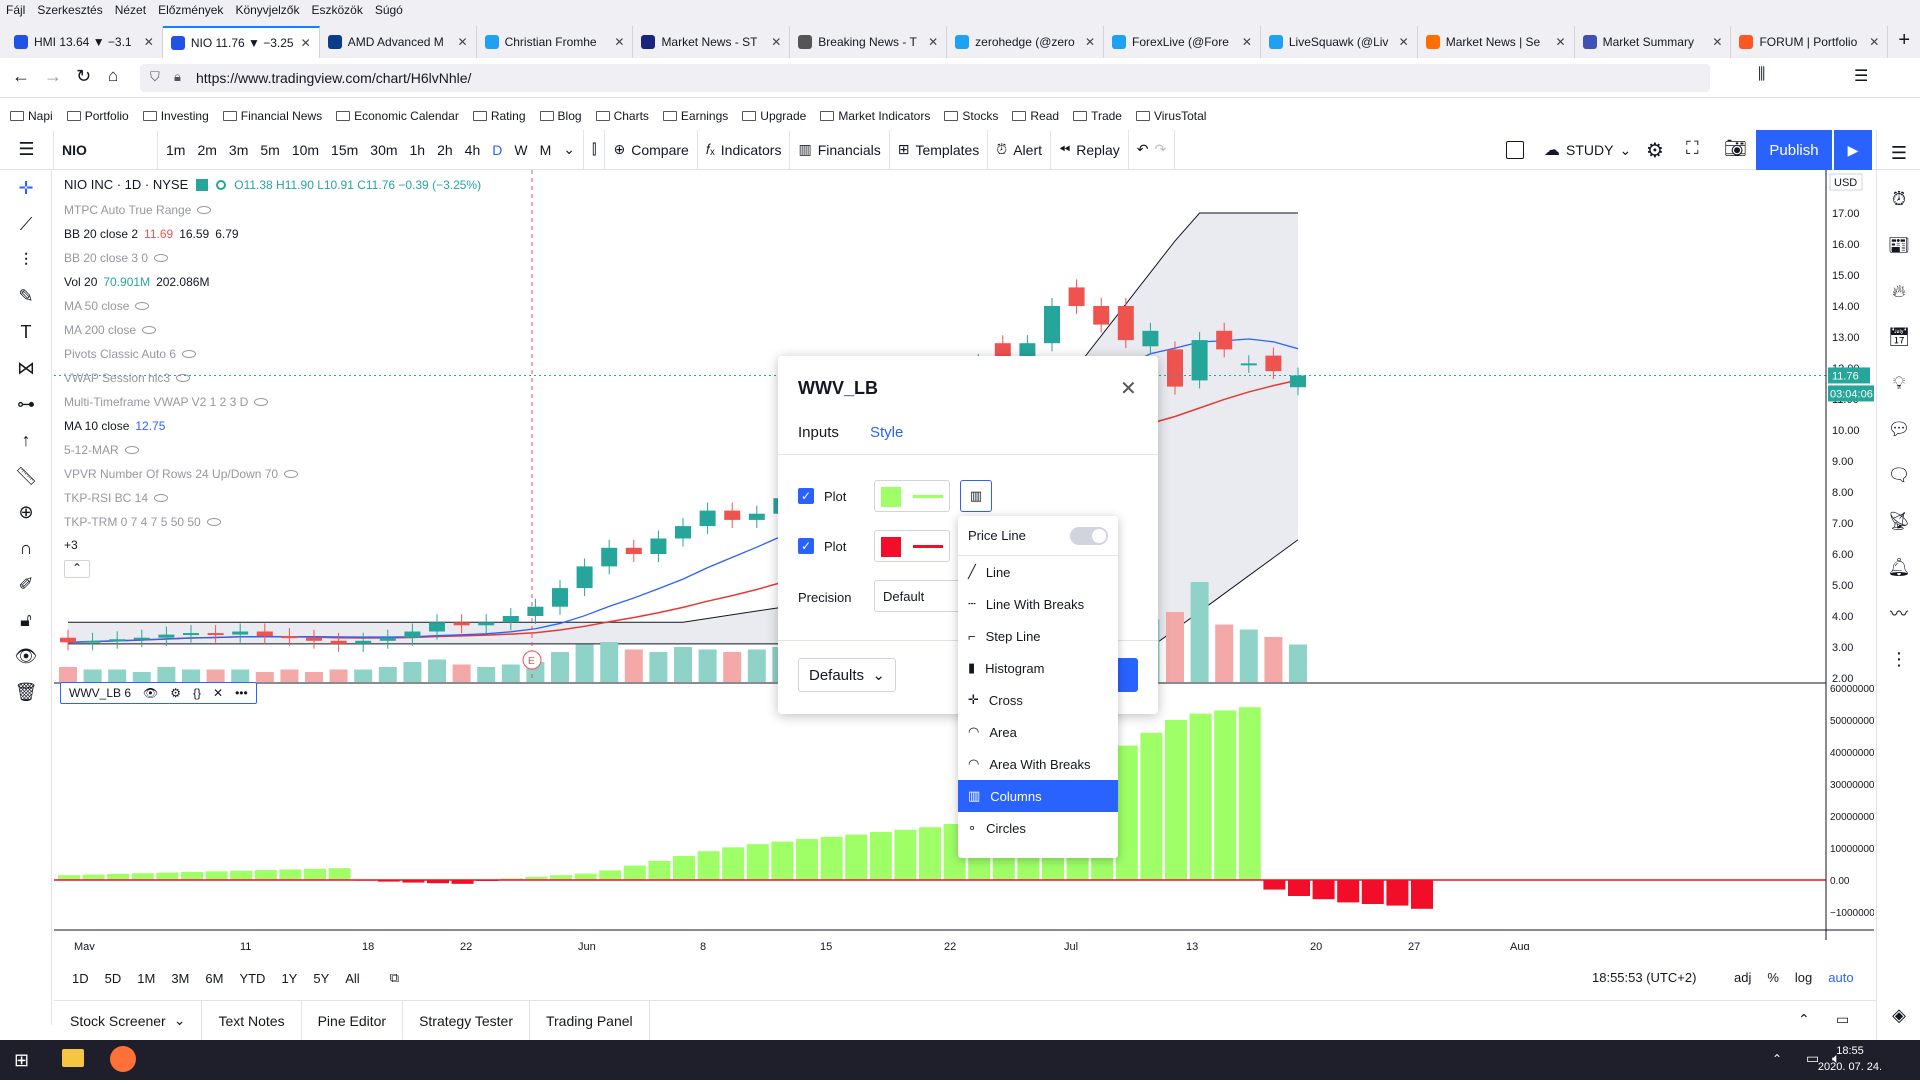 The height and width of the screenshot is (1084, 1920). What do you see at coordinates (26, 187) in the screenshot?
I see `crosshair-icon: ✛` at bounding box center [26, 187].